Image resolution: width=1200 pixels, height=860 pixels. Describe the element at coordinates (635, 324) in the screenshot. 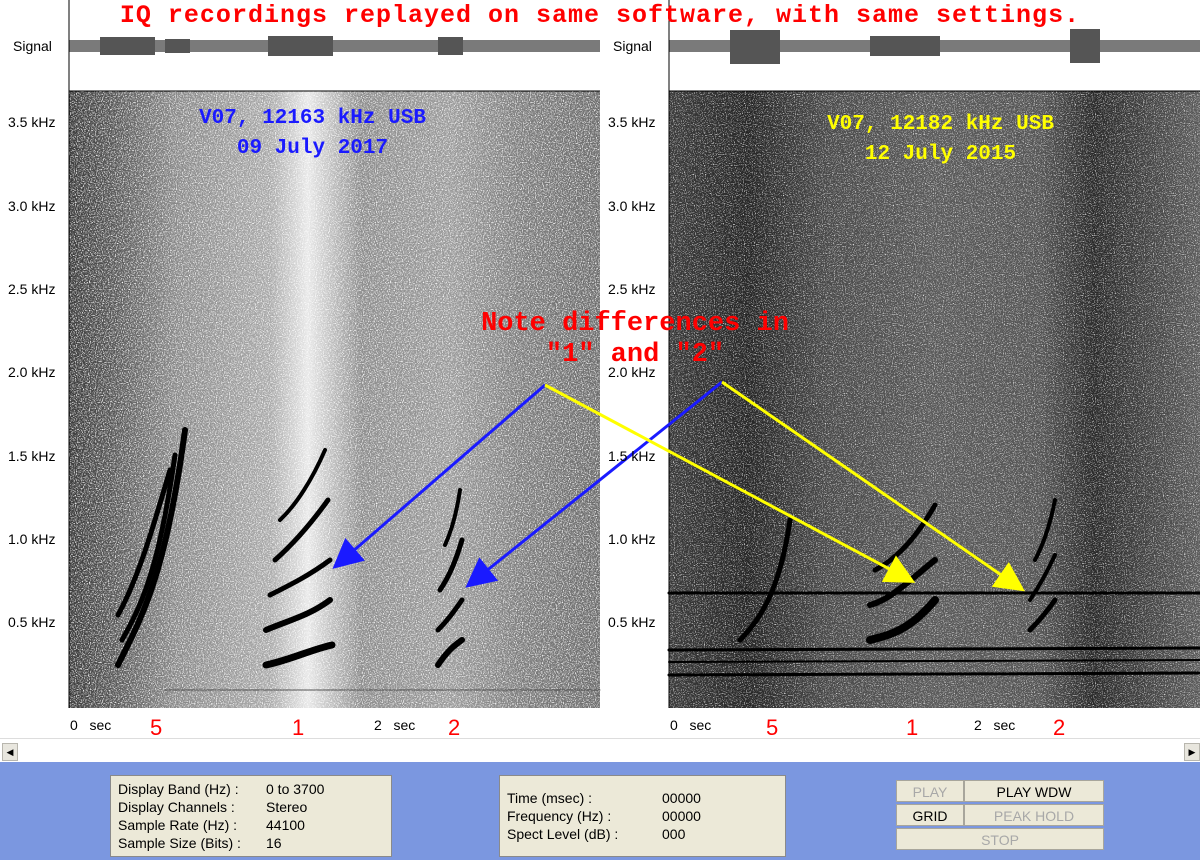

I see `note-line1: Note differences in` at that location.